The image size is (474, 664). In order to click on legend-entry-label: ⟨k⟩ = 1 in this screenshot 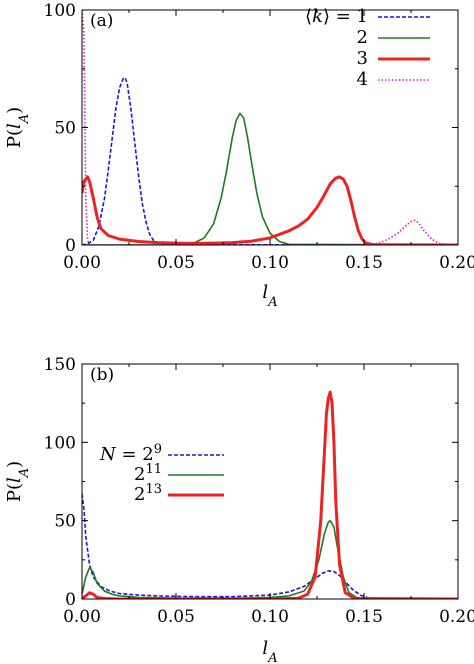, I will do `click(336, 16)`.